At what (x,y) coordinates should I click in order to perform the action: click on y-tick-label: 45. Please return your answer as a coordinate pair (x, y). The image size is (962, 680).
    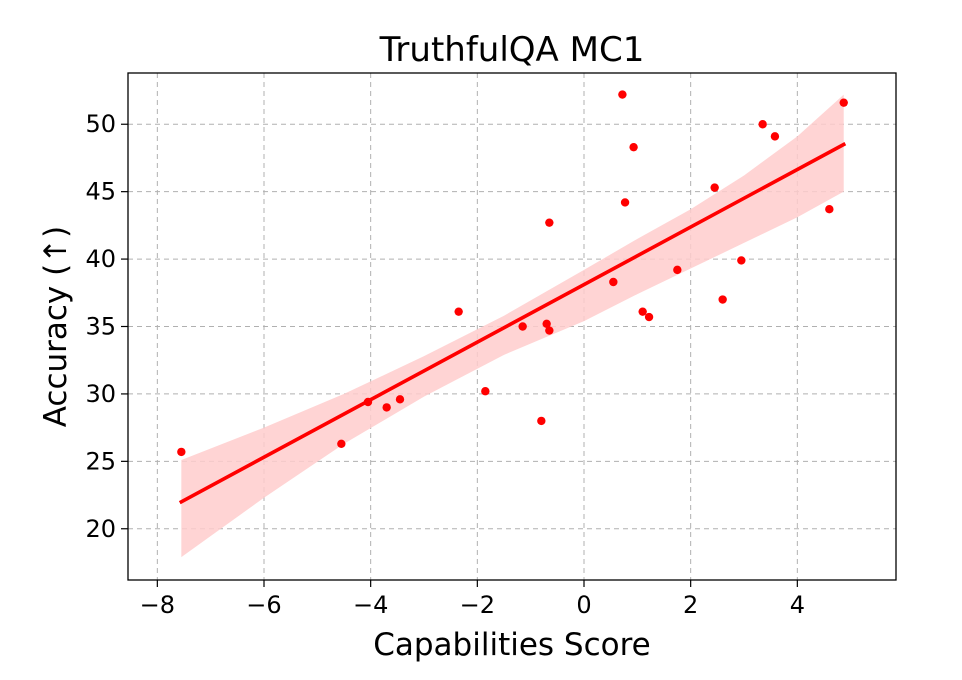
    Looking at the image, I should click on (100, 192).